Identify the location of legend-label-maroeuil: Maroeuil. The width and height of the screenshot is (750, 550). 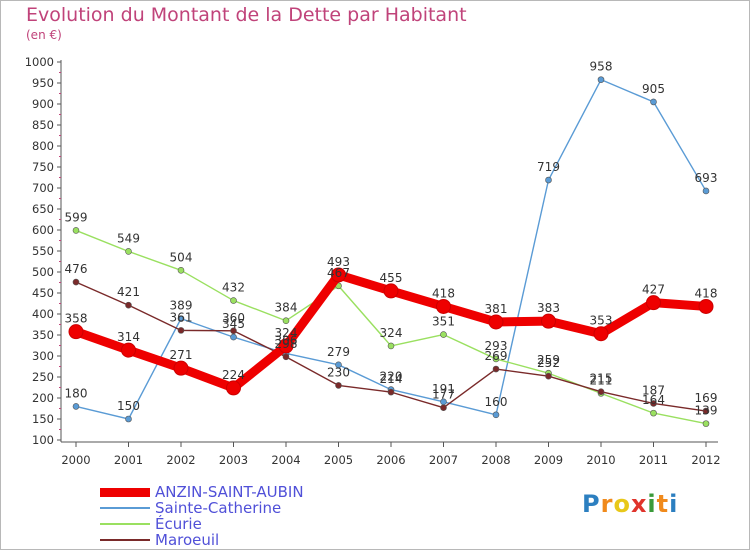
(187, 540).